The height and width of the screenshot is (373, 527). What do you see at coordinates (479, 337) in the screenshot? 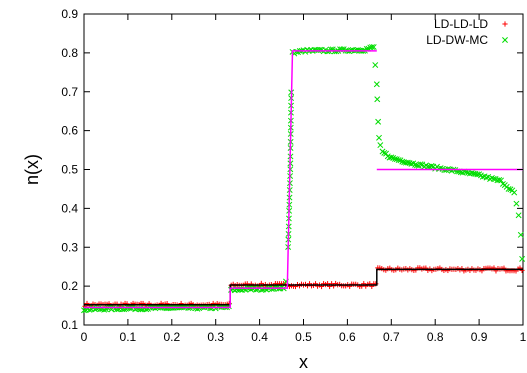
I see `x-tick-label: 0.9` at bounding box center [479, 337].